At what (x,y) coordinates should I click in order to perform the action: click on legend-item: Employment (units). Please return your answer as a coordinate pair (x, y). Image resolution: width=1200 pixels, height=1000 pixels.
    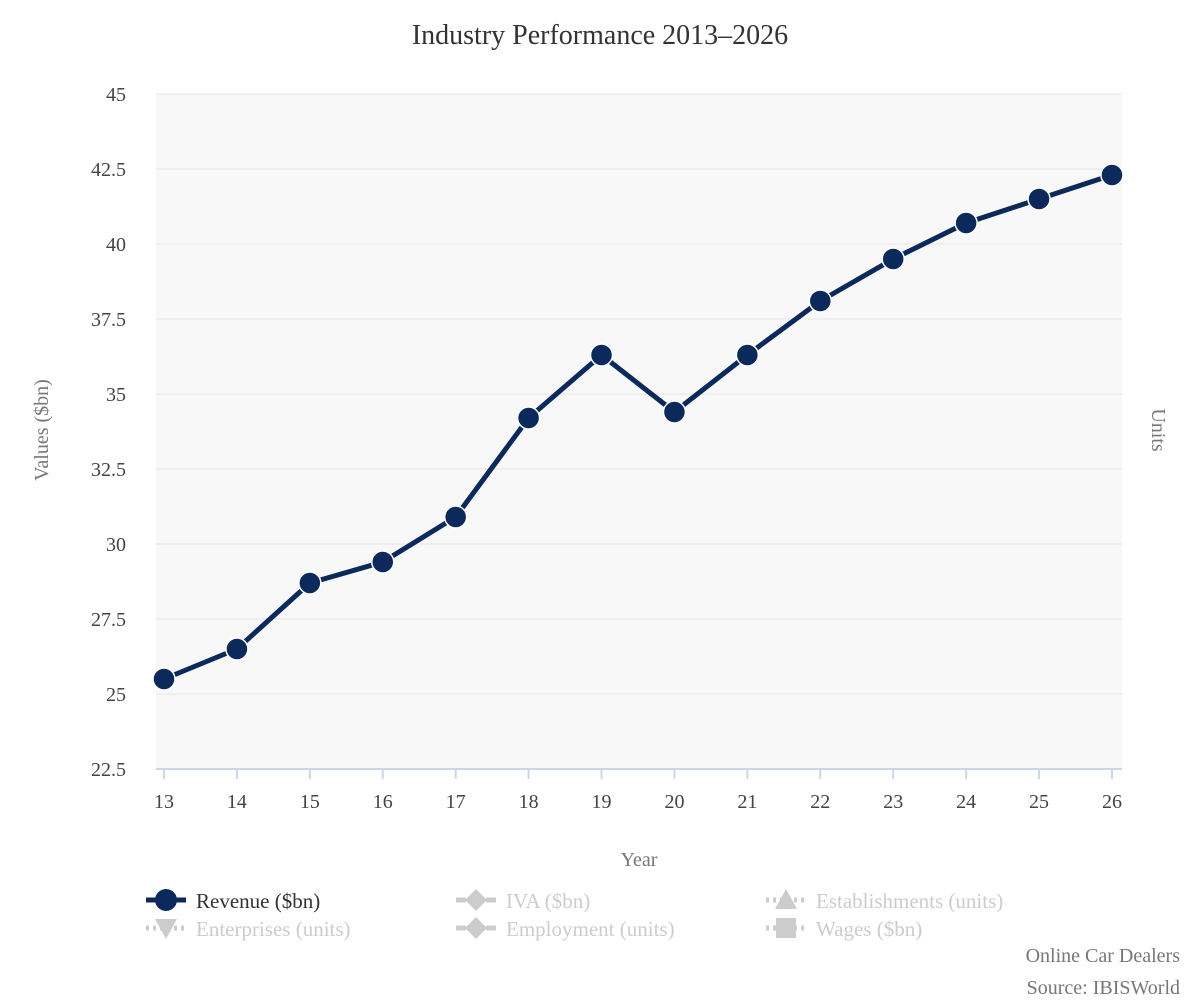
    Looking at the image, I should click on (565, 929).